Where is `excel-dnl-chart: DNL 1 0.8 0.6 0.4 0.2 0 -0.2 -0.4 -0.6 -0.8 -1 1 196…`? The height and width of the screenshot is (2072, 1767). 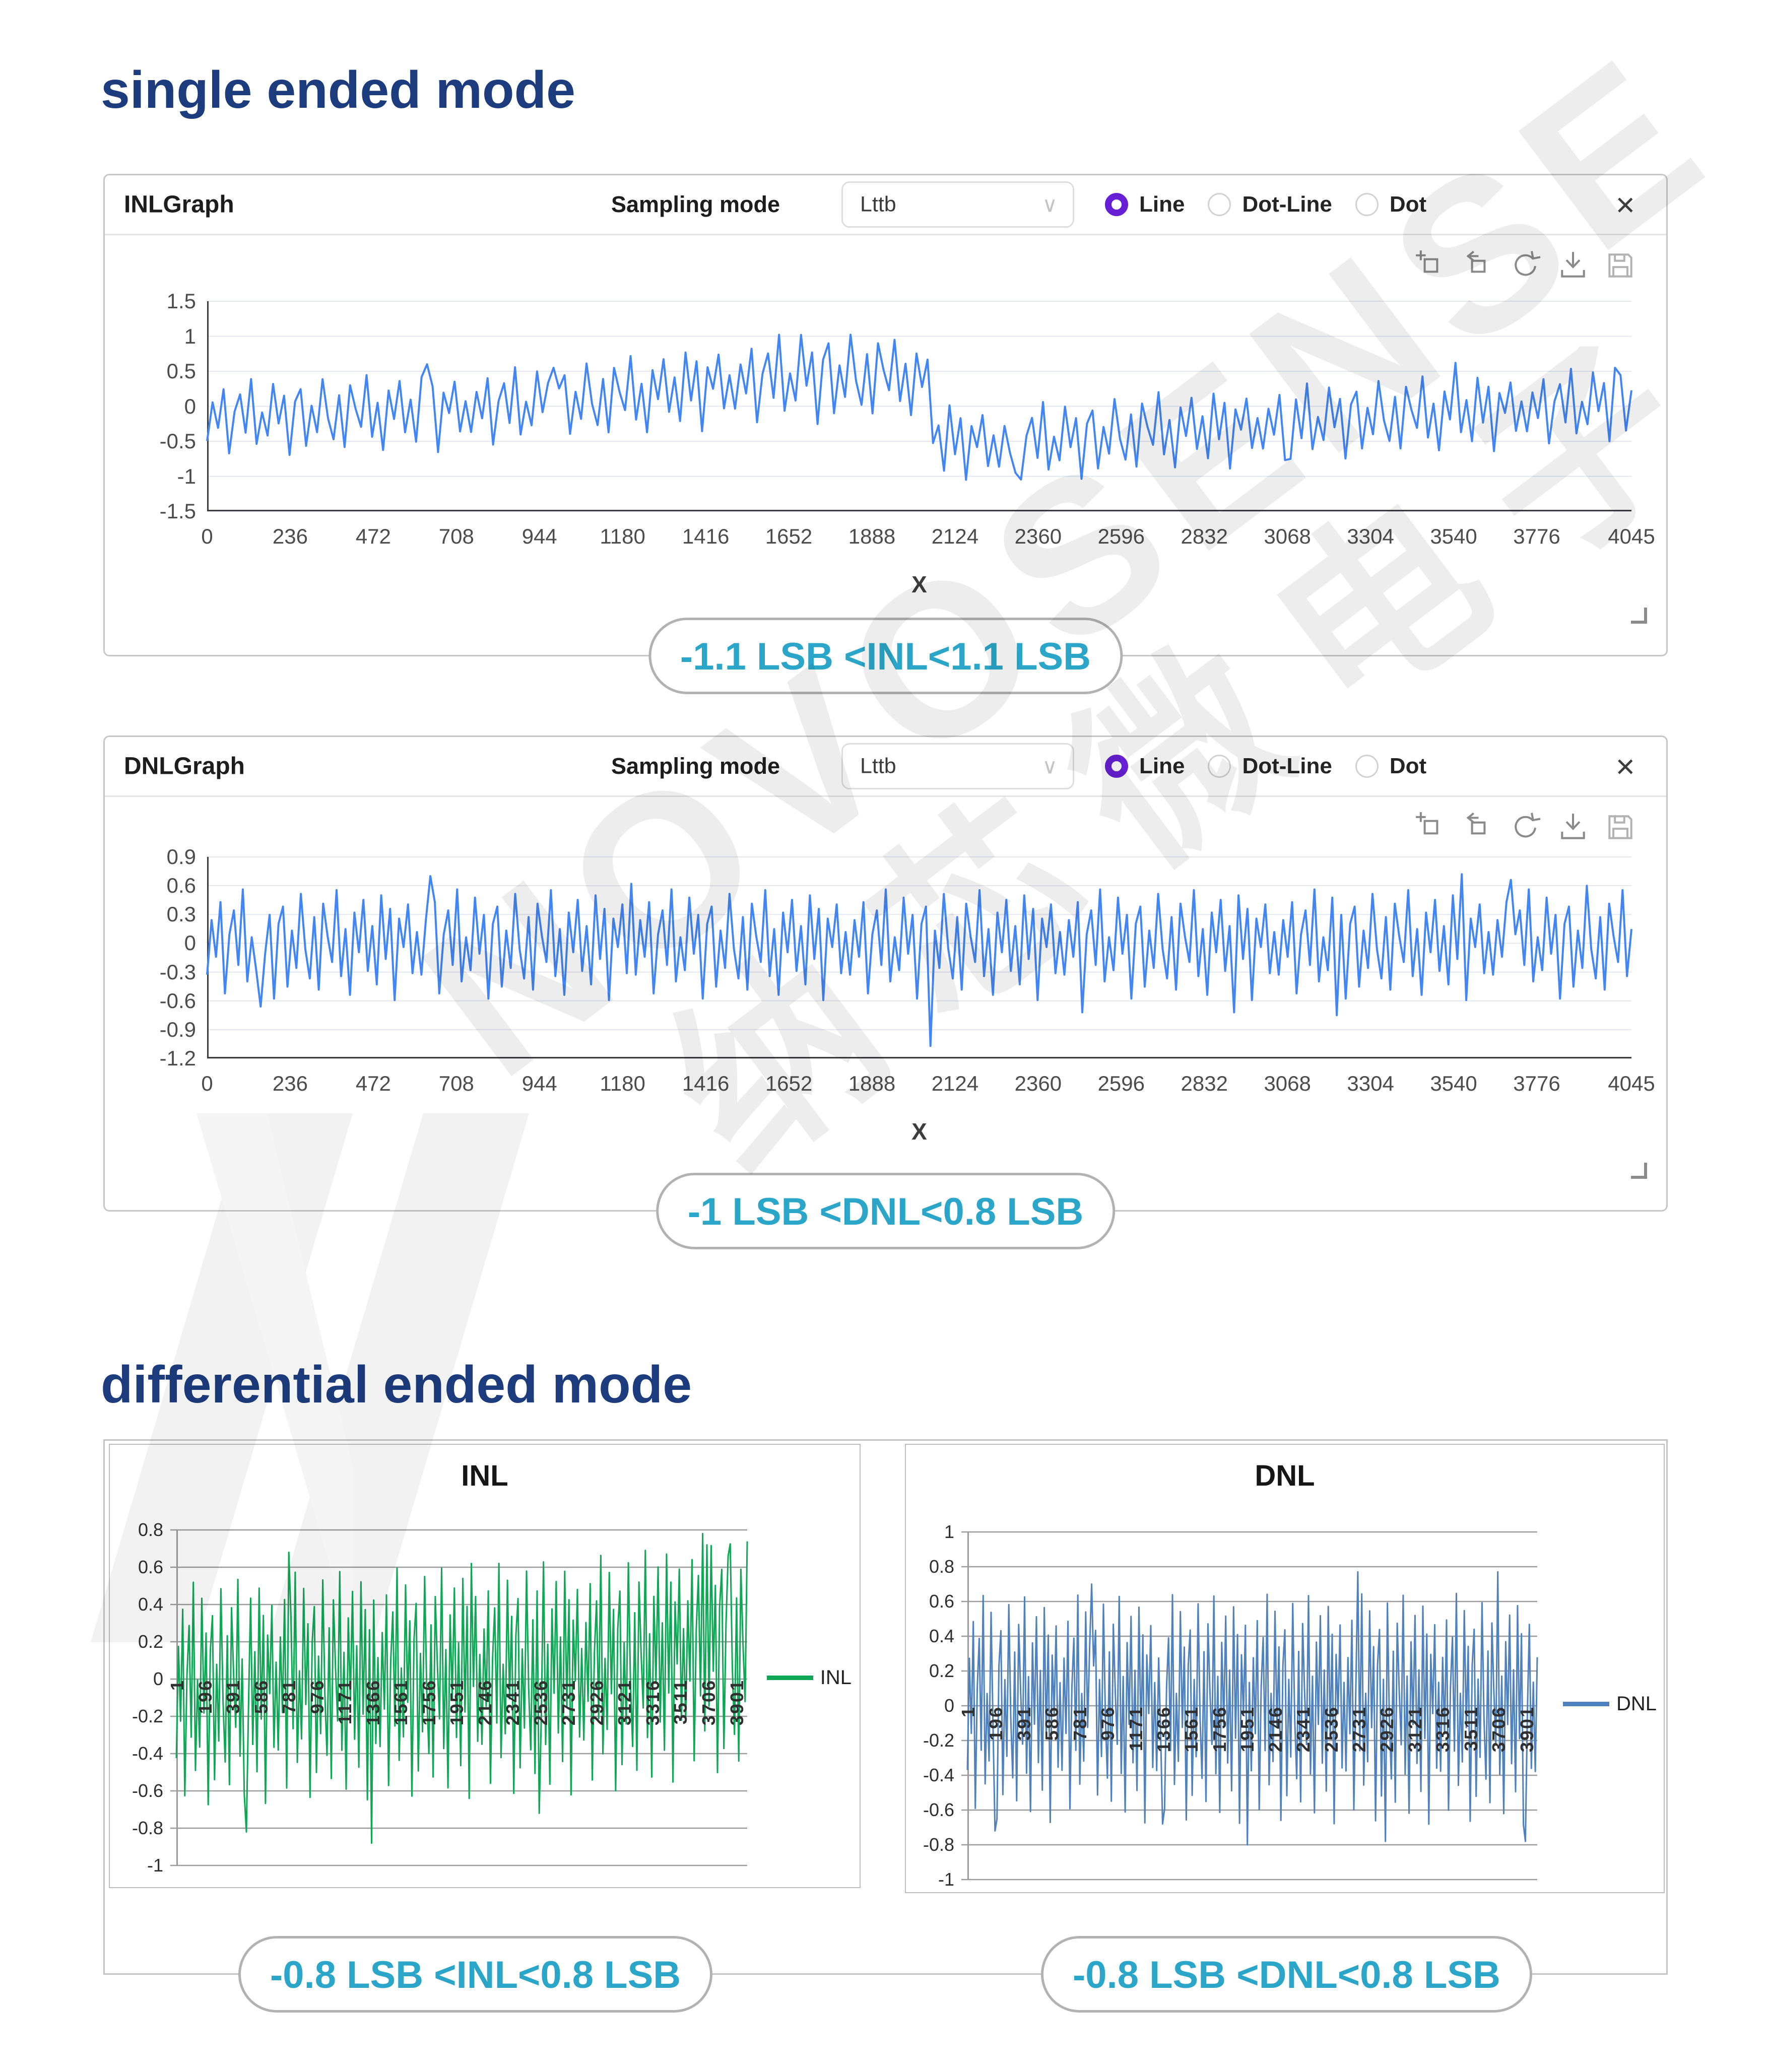 excel-dnl-chart: DNL 1 0.8 0.6 0.4 0.2 0 -0.2 -0.4 -0.6 -0.8 -1 1 196… is located at coordinates (1285, 1668).